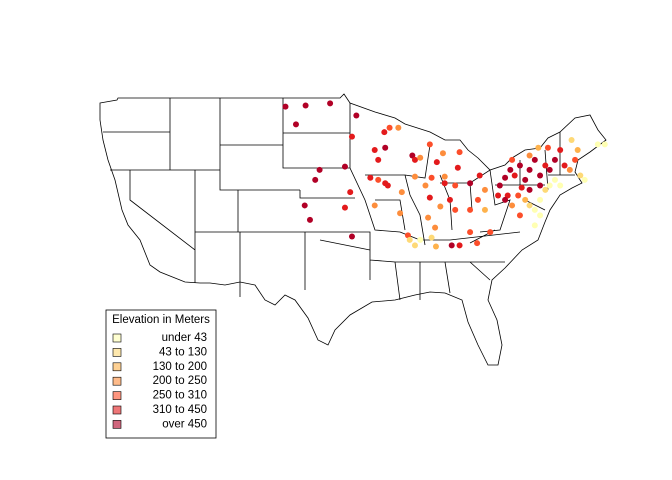  Describe the element at coordinates (180, 367) in the screenshot. I see `legend-label: 130 to 200` at that location.